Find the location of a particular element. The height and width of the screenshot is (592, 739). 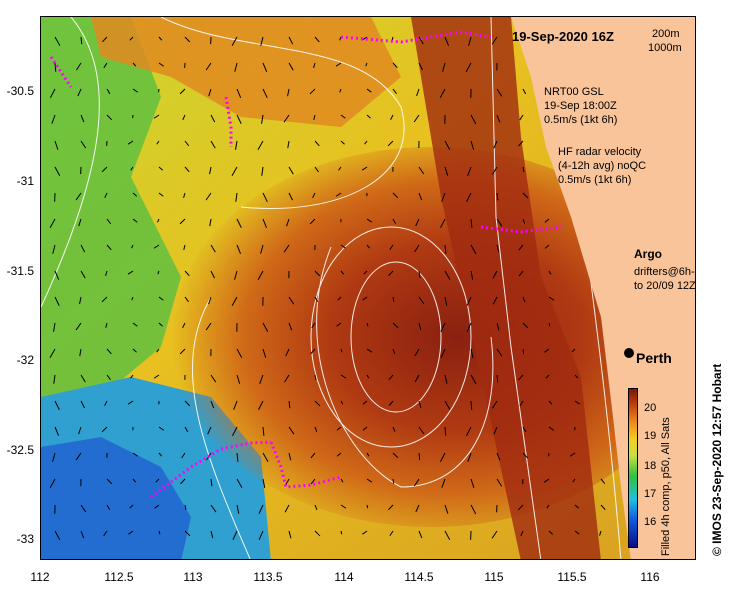

colorbar-label: Filled 4h comp, p50, All Sats is located at coordinates (666, 486).